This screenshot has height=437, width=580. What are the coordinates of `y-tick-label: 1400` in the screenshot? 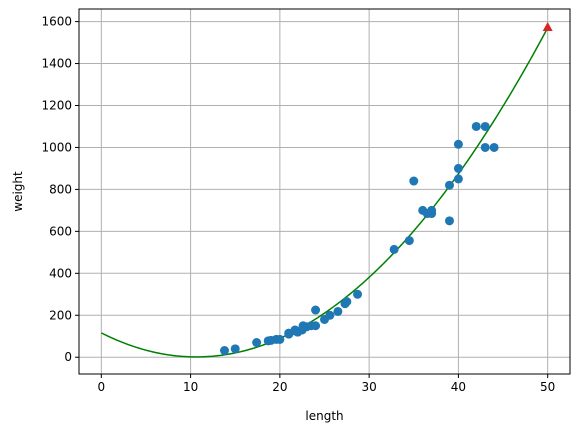 It's located at (56, 64).